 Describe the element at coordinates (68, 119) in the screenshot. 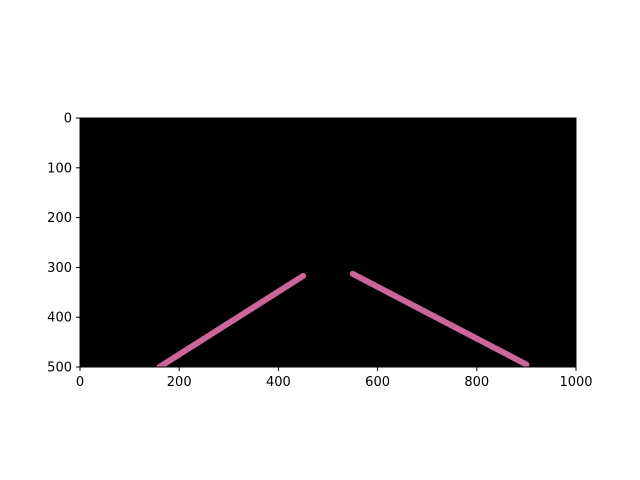

I see `y-tick-label: 0` at that location.